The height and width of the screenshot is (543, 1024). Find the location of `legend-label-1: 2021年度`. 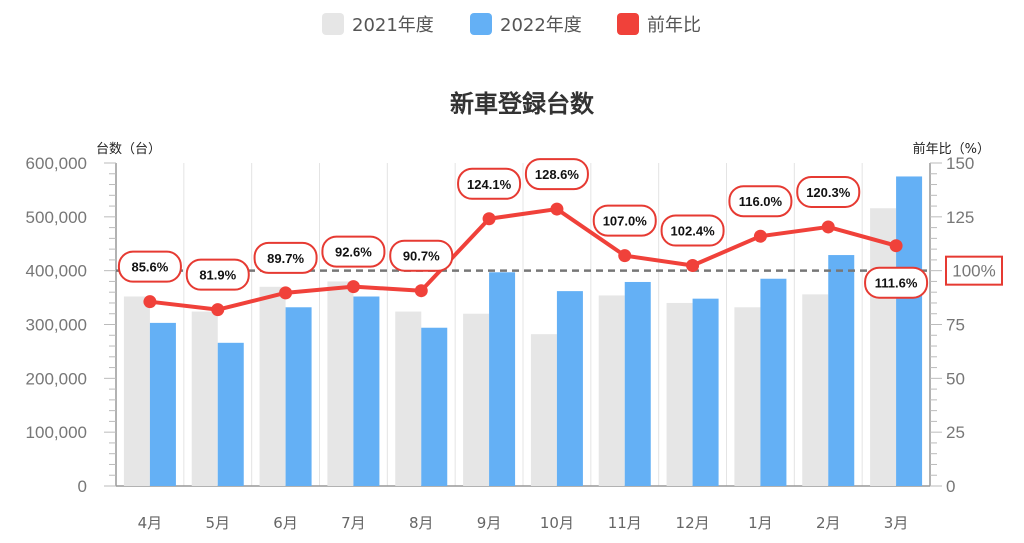

legend-label-1: 2021年度 is located at coordinates (393, 25).